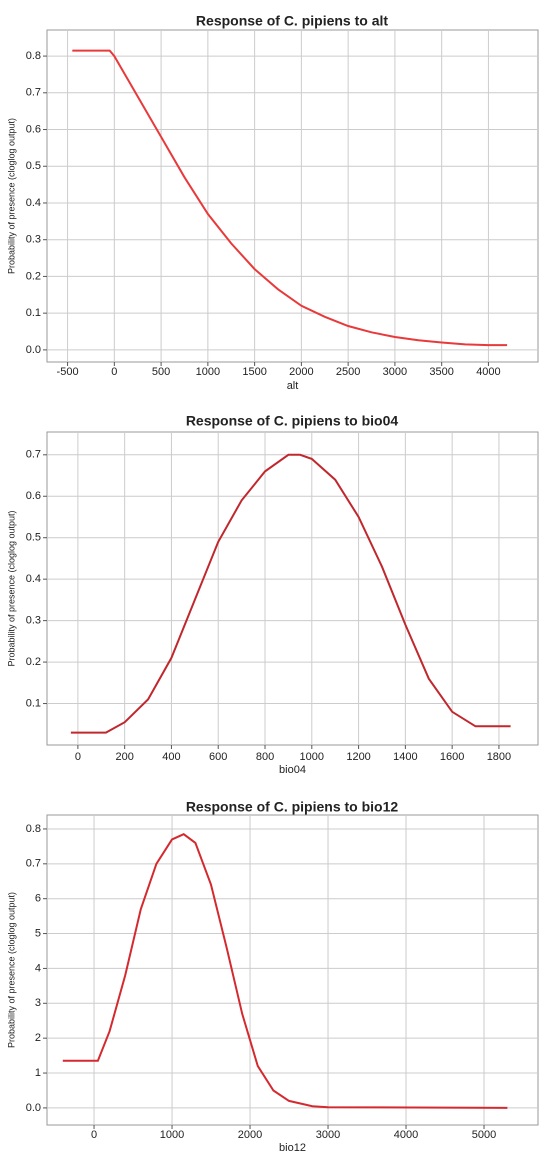 The height and width of the screenshot is (1160, 550). I want to click on x-axis-label: alt, so click(293, 386).